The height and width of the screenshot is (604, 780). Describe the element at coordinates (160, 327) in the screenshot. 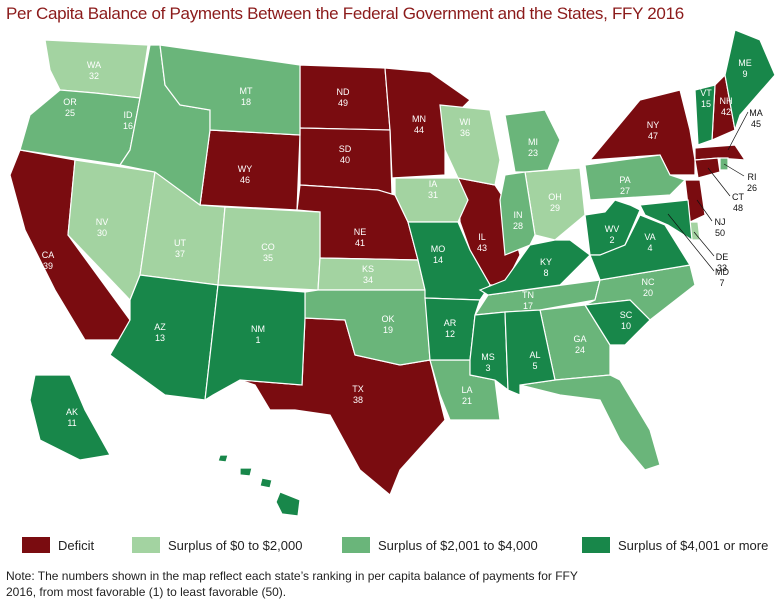

I see `state-abbr: AZ` at that location.